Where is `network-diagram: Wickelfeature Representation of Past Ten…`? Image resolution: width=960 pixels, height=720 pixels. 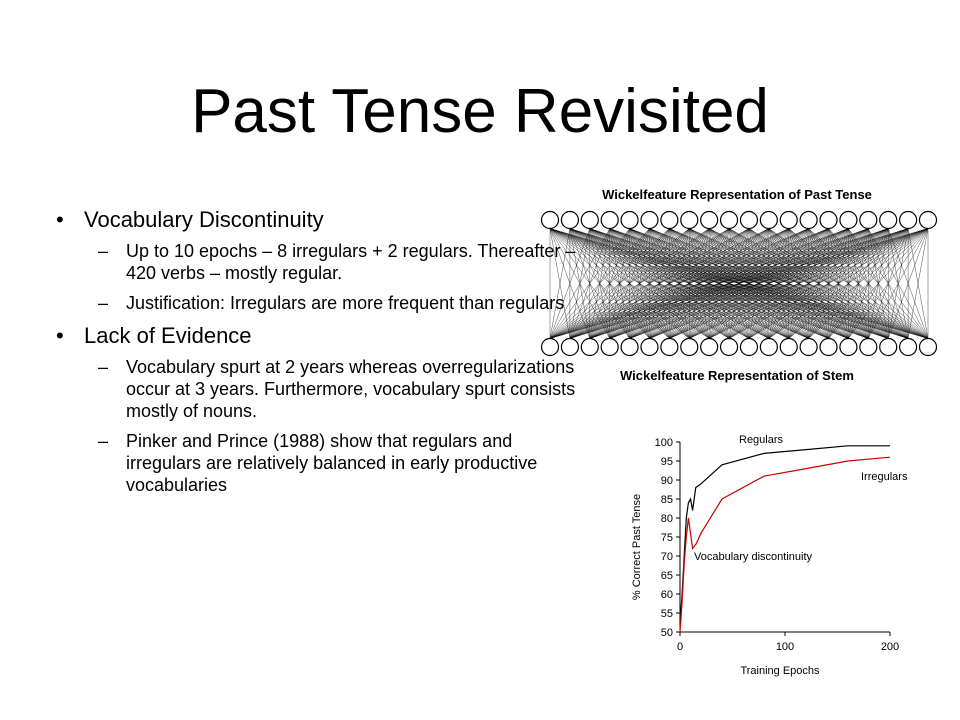 network-diagram: Wickelfeature Representation of Past Ten… is located at coordinates (739, 285).